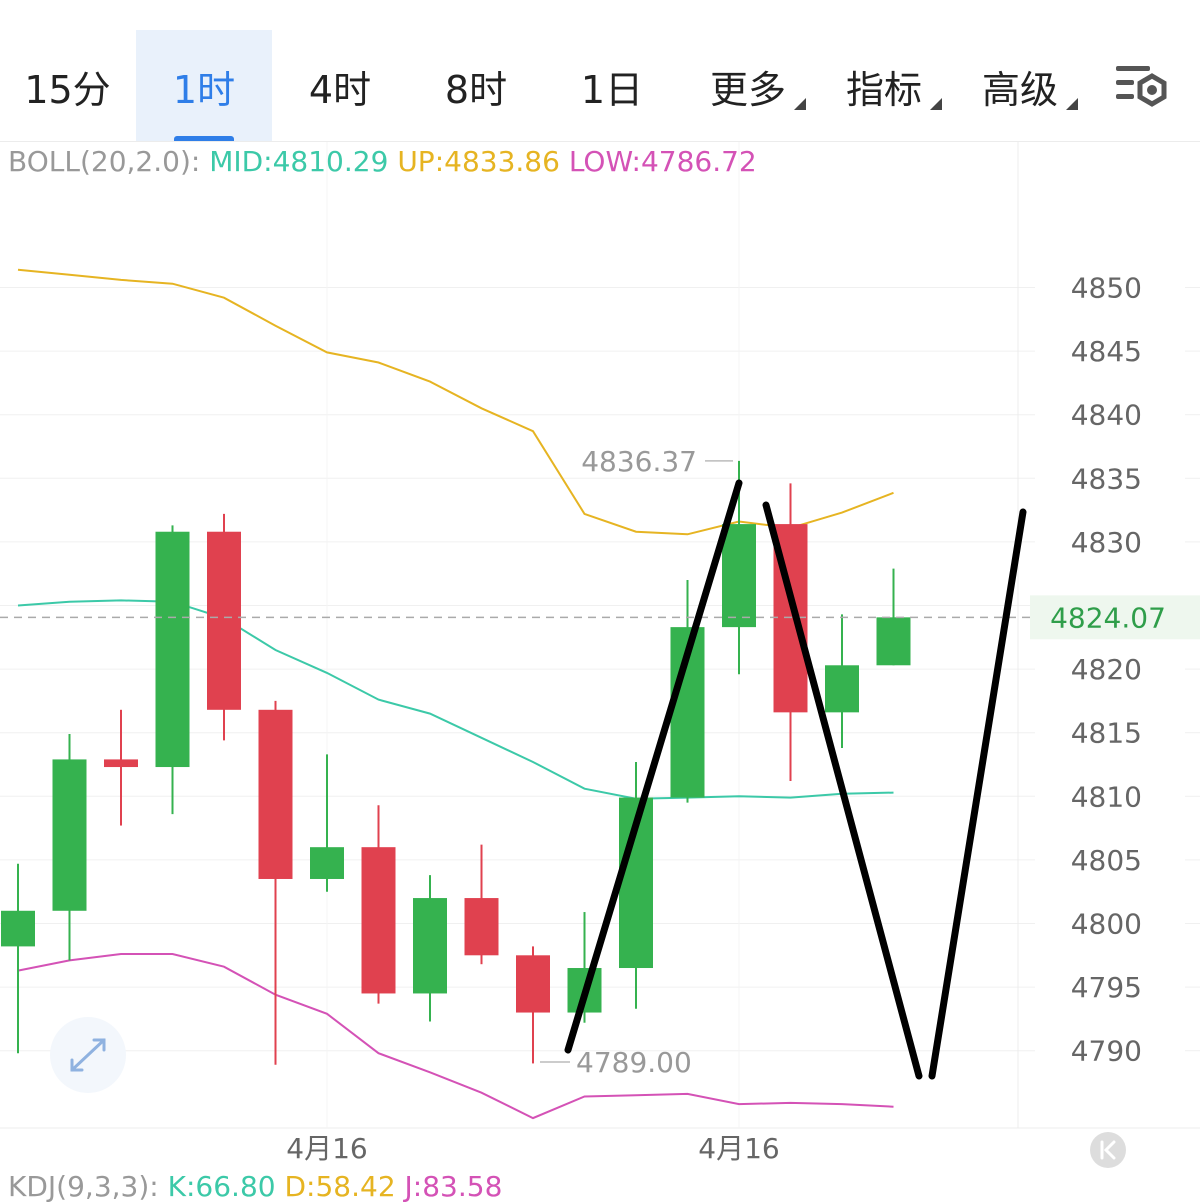 The image size is (1200, 1203). What do you see at coordinates (1106, 669) in the screenshot?
I see `y-tick-label: 4820` at bounding box center [1106, 669].